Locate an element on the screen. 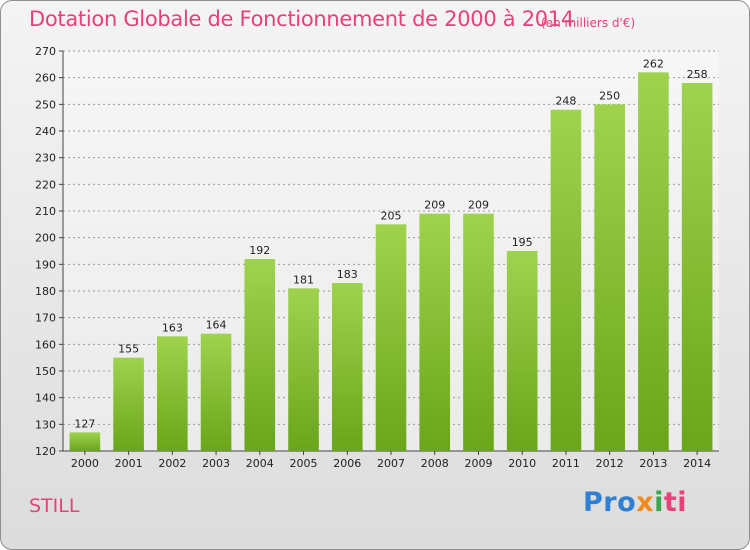 The image size is (750, 550). x-tick-label: 2007 is located at coordinates (391, 463).